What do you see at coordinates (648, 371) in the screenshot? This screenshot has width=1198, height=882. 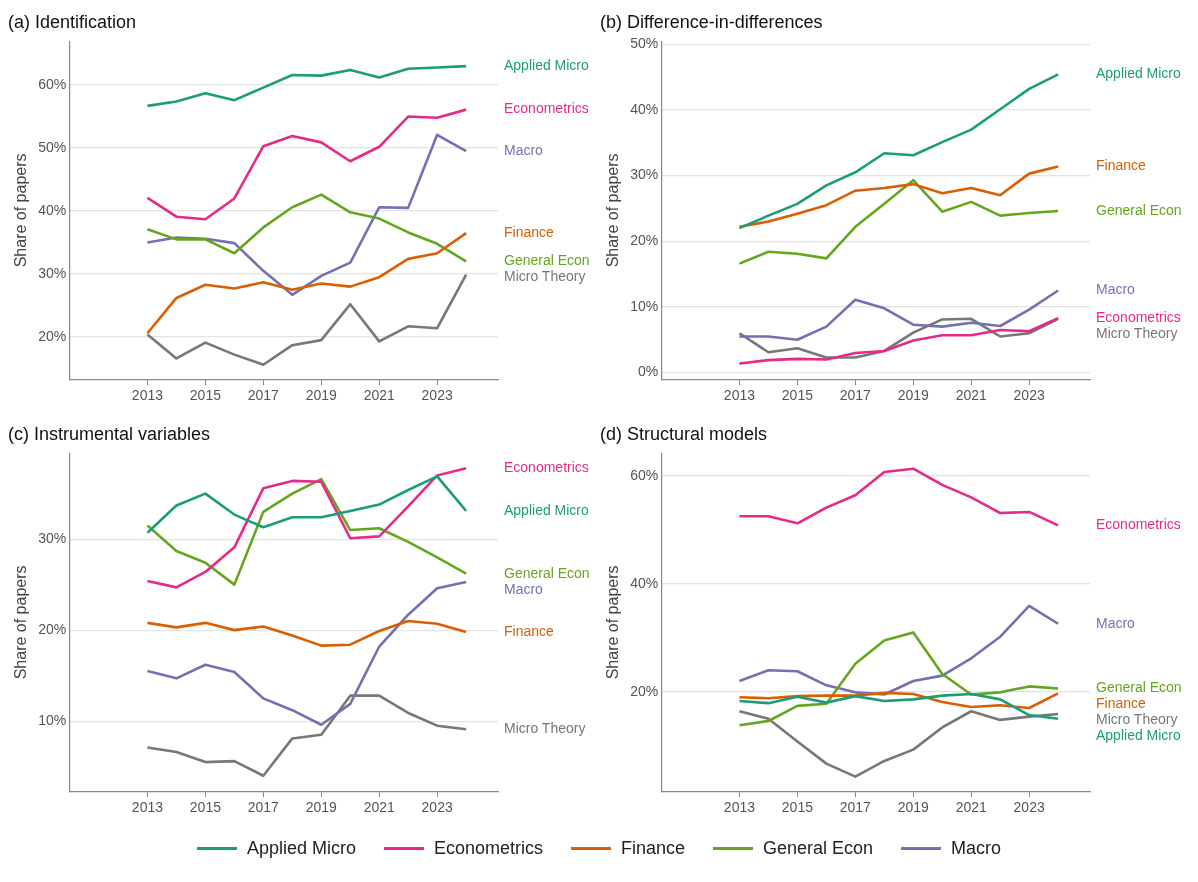 I see `y-tick-label: 0%` at bounding box center [648, 371].